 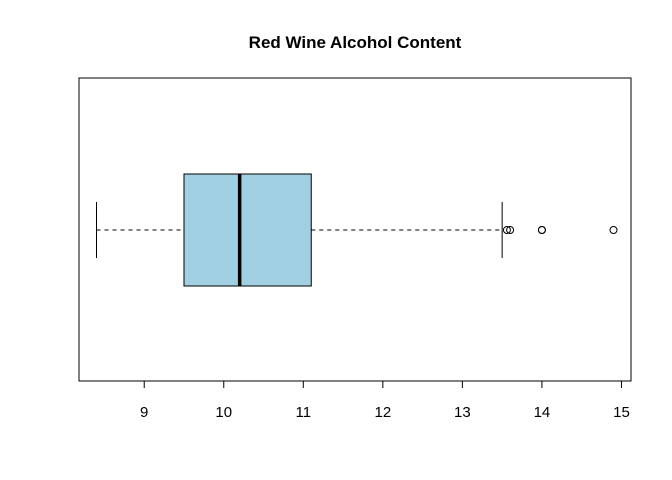 What do you see at coordinates (385, 400) in the screenshot?
I see `x-axis: 9 10 11 12 13 14 15` at bounding box center [385, 400].